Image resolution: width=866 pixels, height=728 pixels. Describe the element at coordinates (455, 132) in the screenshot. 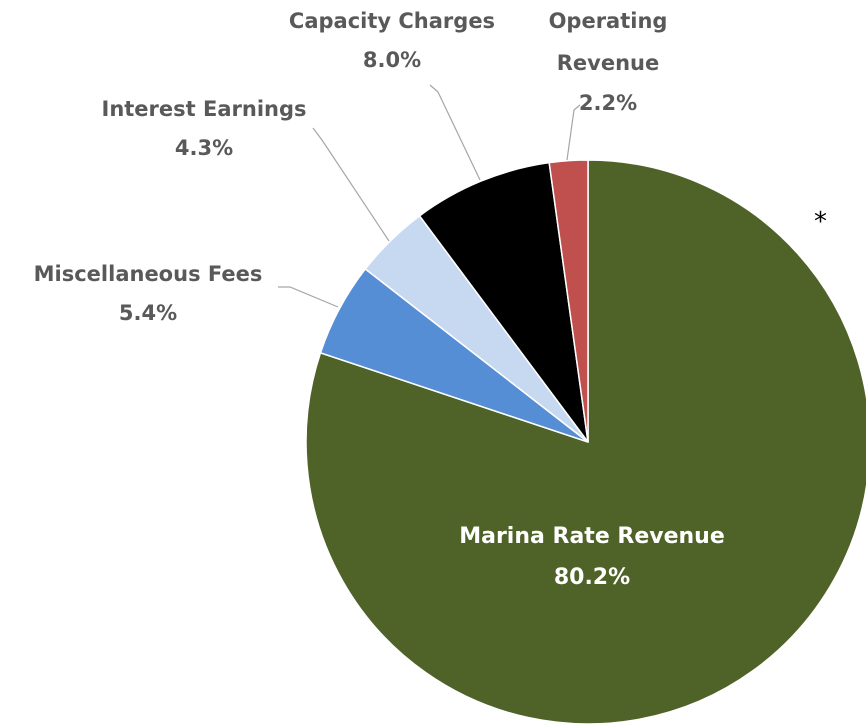

I see `leader-line-capacity-charges` at that location.